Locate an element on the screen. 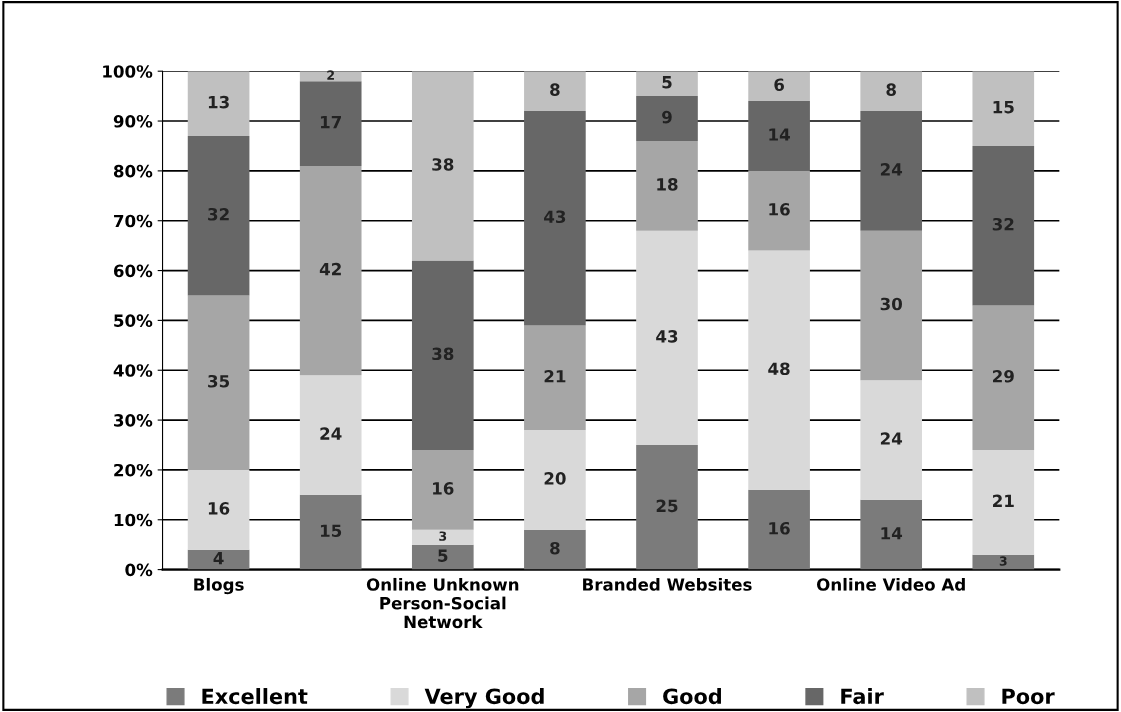 The image size is (1121, 712). legend-label: Good is located at coordinates (692, 696).